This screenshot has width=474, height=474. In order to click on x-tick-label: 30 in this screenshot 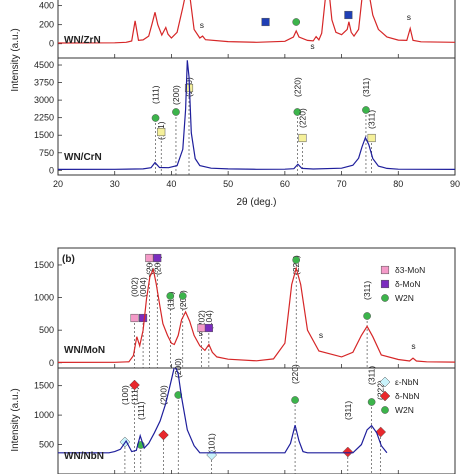, I will do `click(115, 184)`.